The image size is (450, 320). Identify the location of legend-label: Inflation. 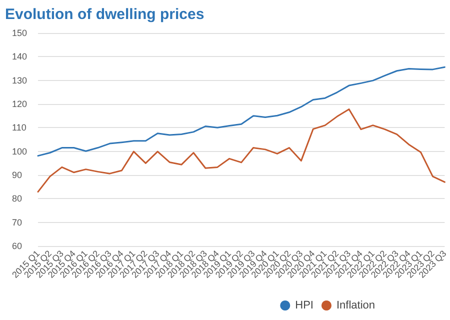
(356, 306).